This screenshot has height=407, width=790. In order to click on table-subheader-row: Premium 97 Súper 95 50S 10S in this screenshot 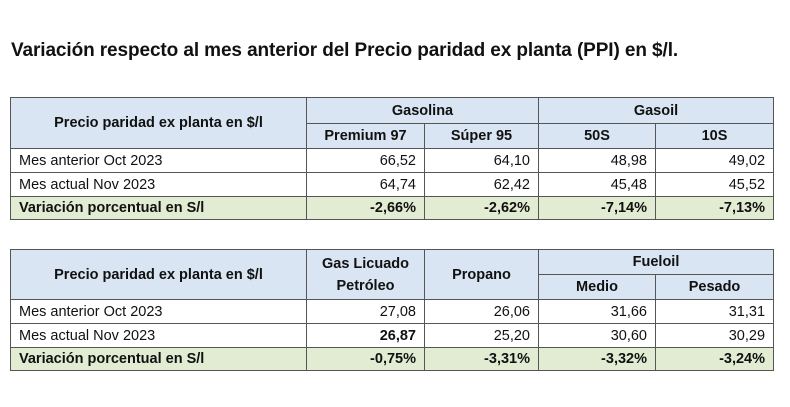, I will do `click(393, 136)`.